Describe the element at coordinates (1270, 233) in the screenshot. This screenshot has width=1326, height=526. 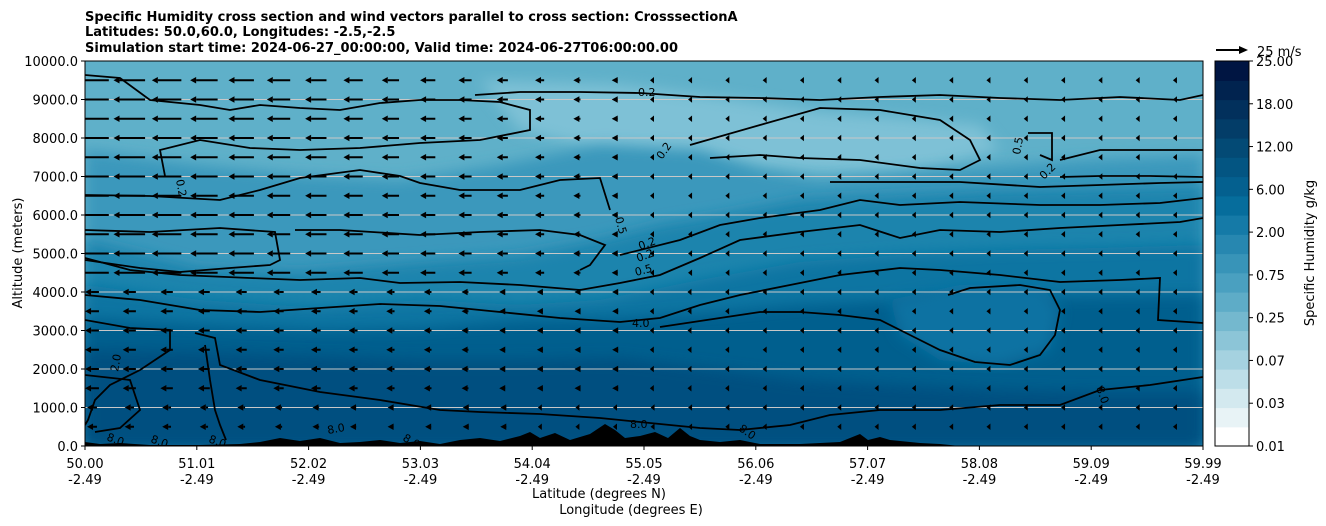
I see `colorbar-tick-label: 2.00` at that location.